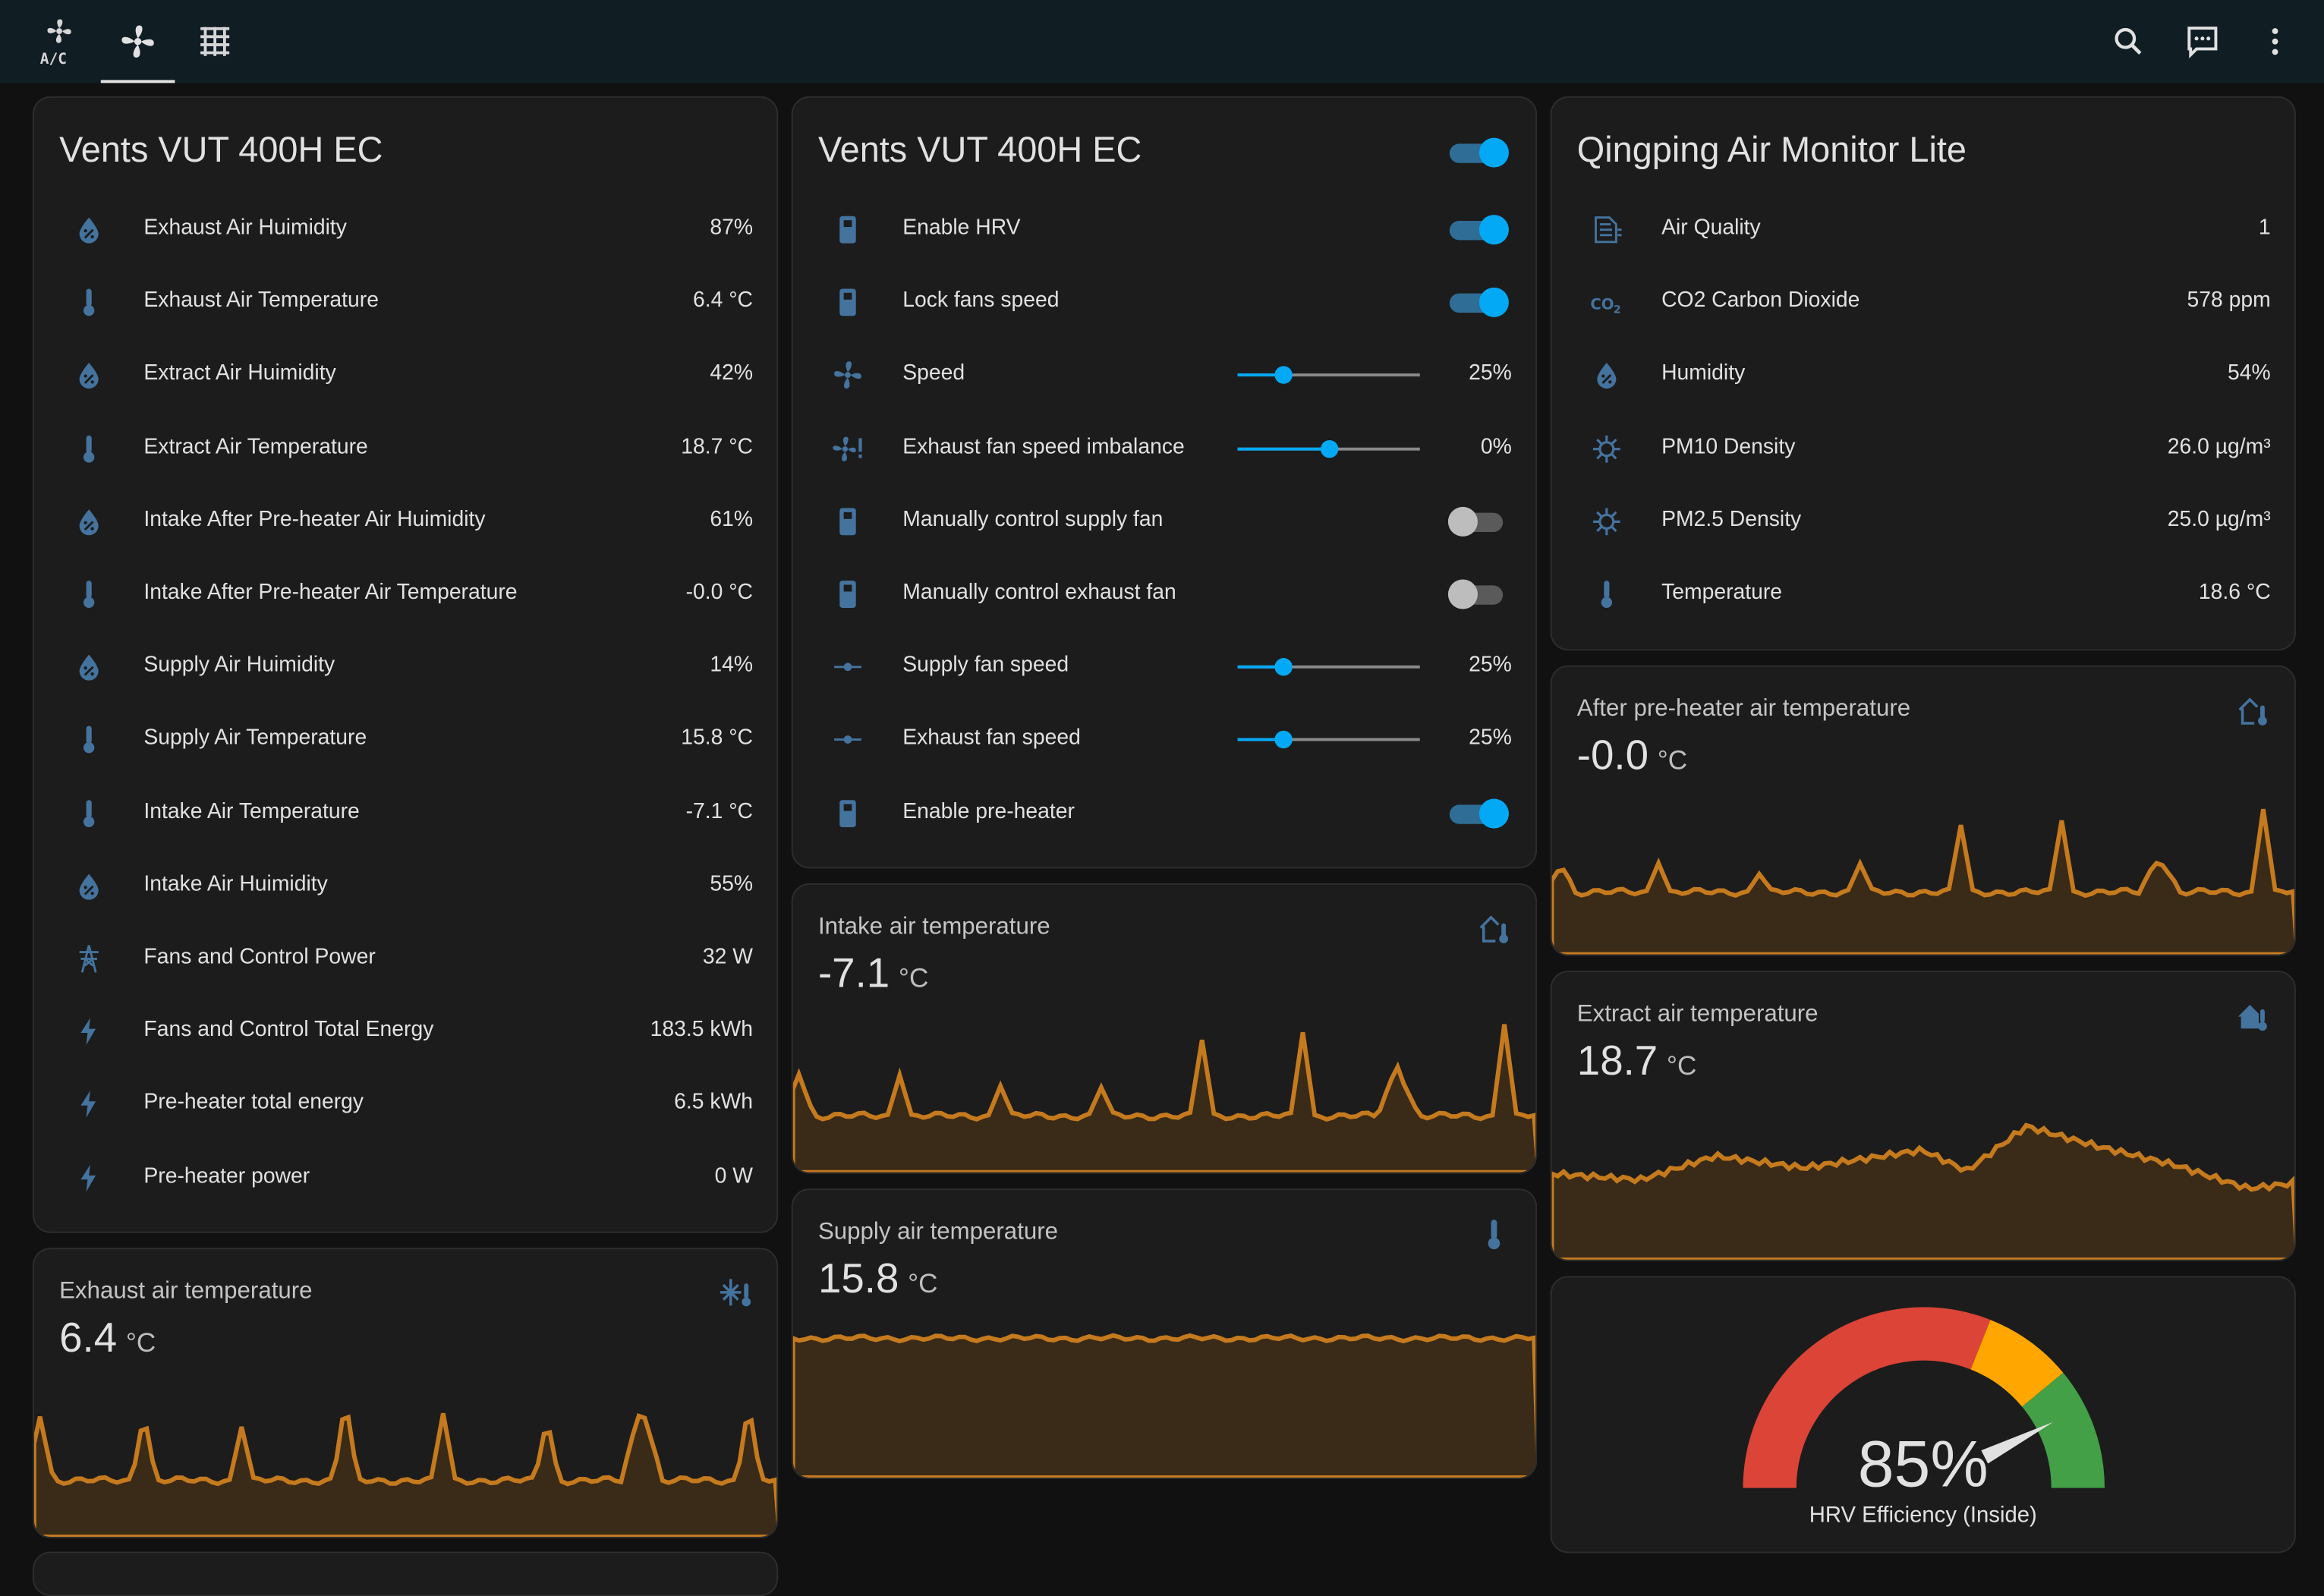 The image size is (2324, 1596). I want to click on all-switches-toggle, so click(1479, 153).